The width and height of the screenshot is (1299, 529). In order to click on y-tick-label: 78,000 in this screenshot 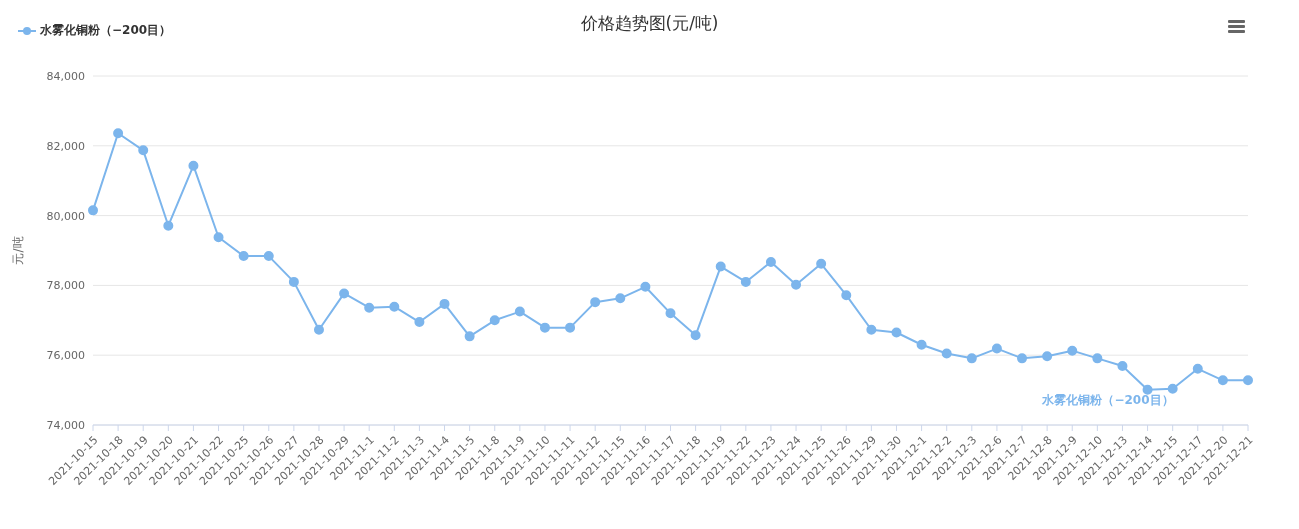, I will do `click(65, 286)`.